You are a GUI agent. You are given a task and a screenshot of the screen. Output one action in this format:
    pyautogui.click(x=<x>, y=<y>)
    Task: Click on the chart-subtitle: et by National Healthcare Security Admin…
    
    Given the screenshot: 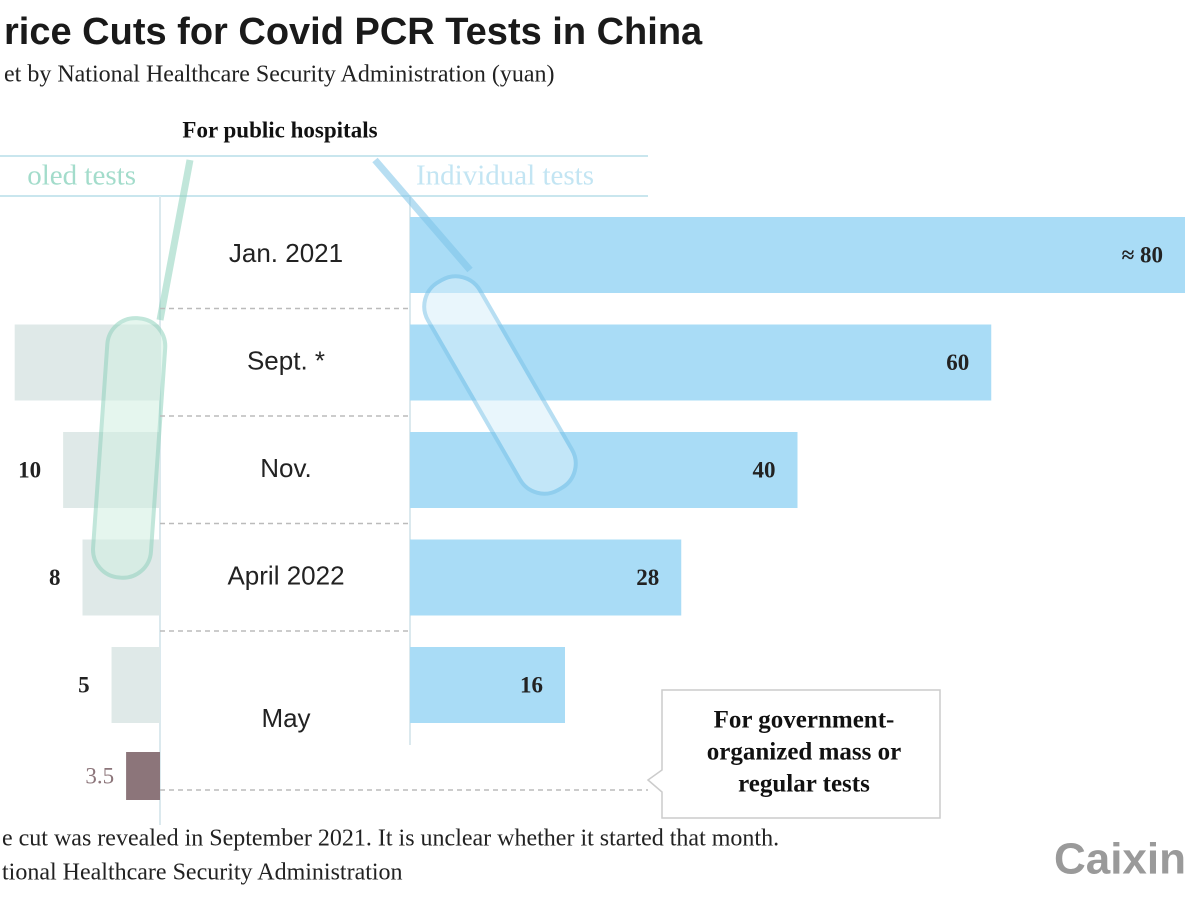 What is the action you would take?
    pyautogui.click(x=279, y=75)
    